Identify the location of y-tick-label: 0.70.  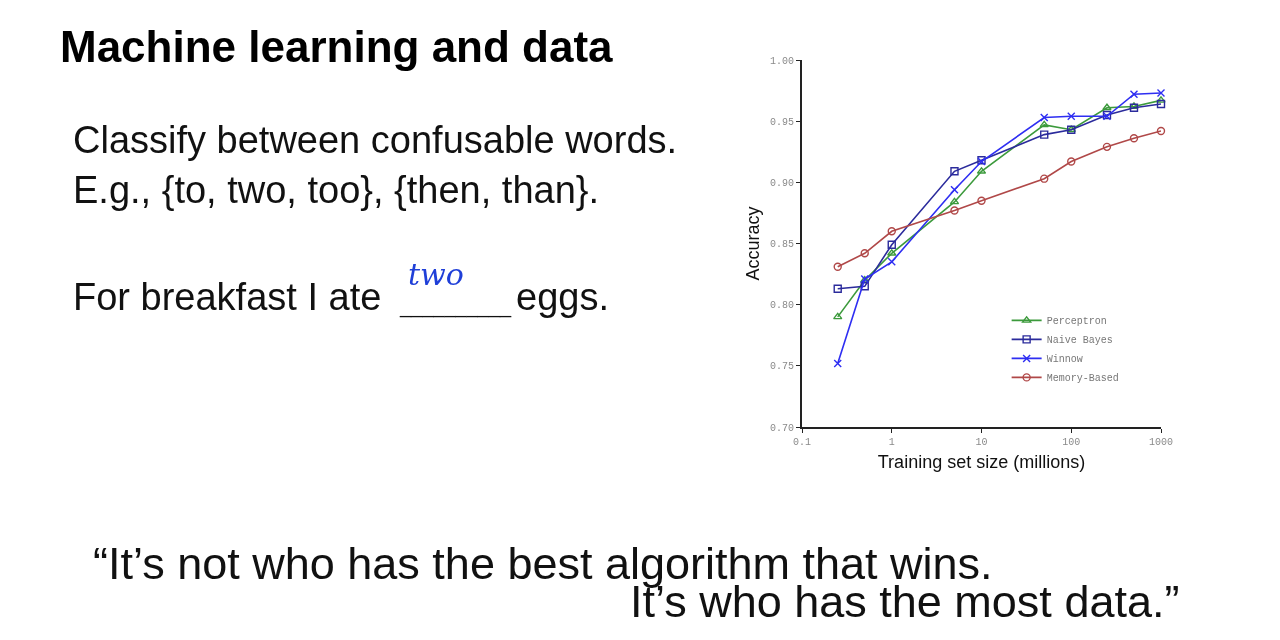
(781, 428).